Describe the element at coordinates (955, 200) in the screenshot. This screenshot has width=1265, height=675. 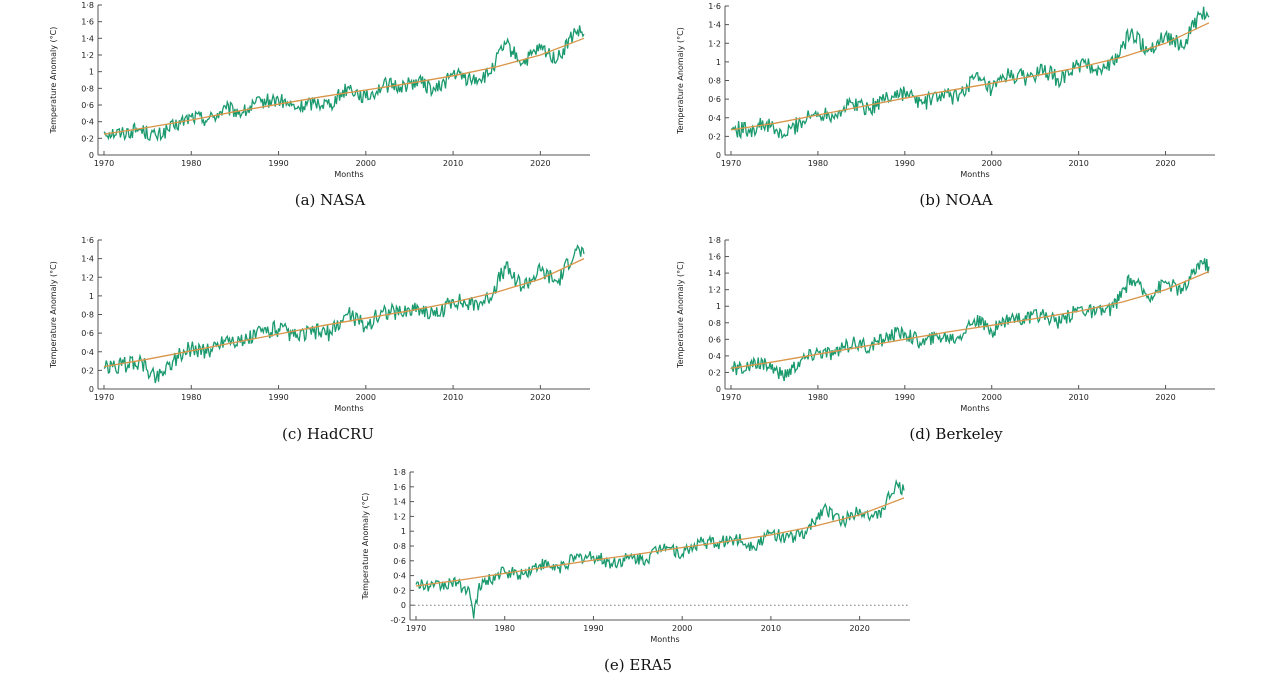
I see `panel-caption: (b) NOAA` at that location.